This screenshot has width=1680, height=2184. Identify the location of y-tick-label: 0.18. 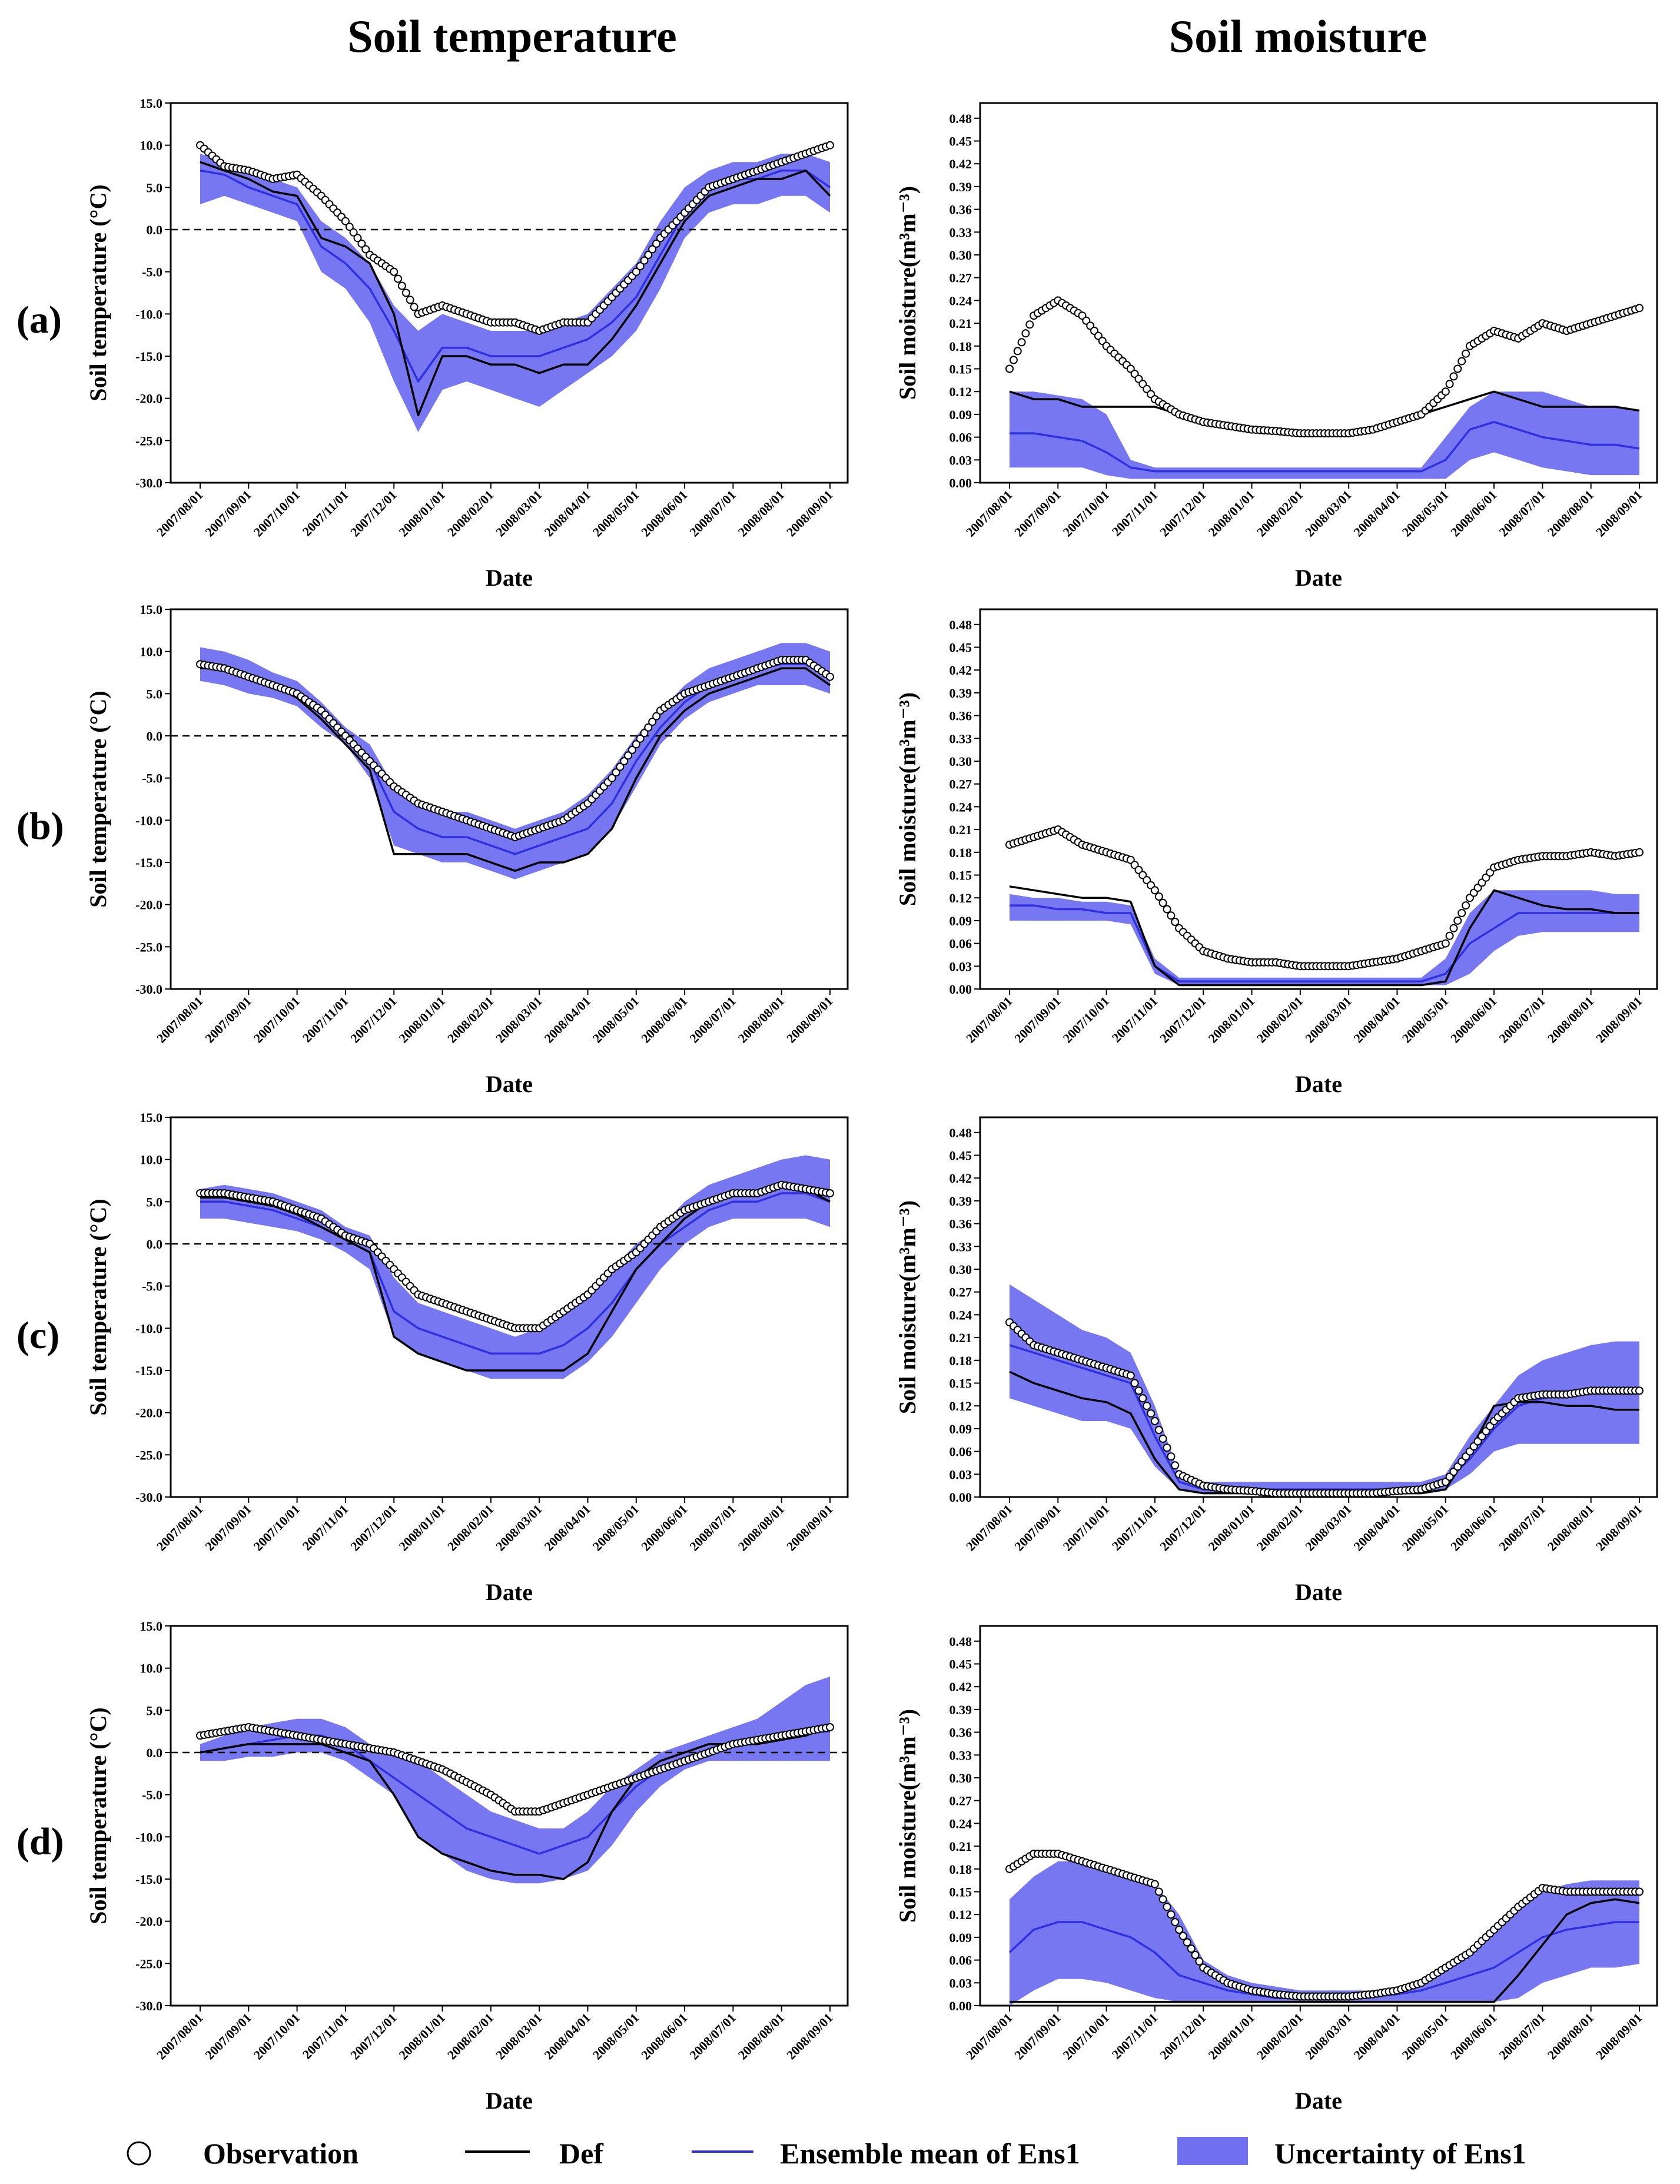
(960, 1360).